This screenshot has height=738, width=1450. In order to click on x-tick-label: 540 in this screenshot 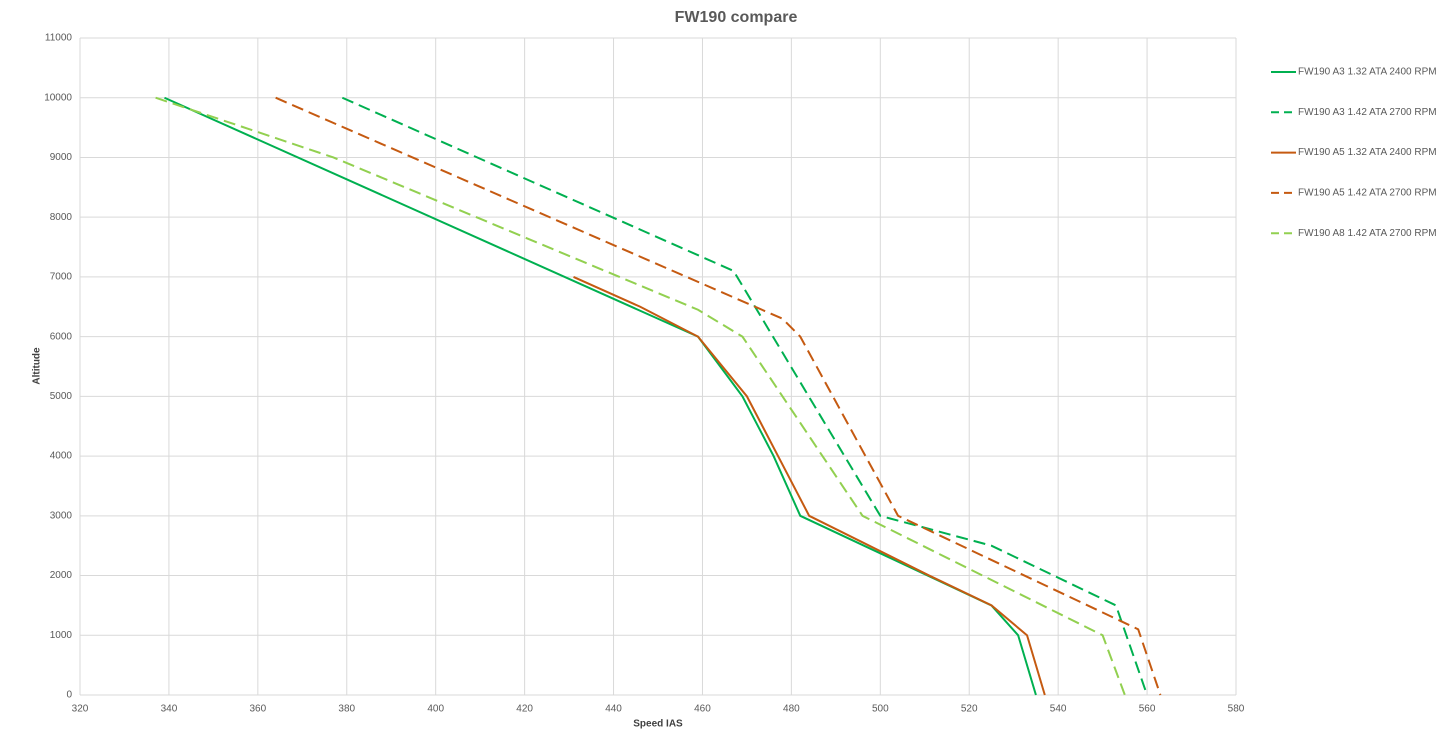, I will do `click(1058, 709)`.